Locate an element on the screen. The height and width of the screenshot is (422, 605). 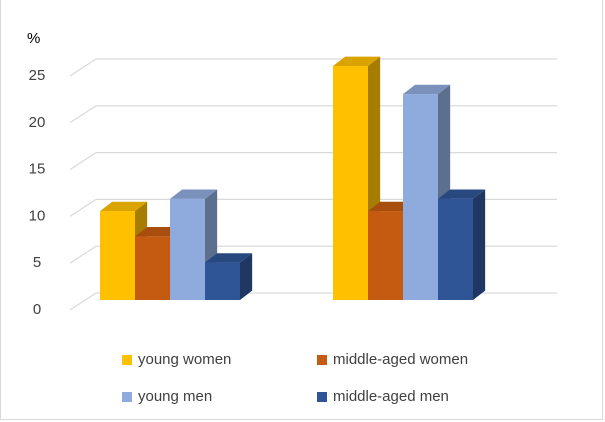
y-tick-label: 10 is located at coordinates (37, 215).